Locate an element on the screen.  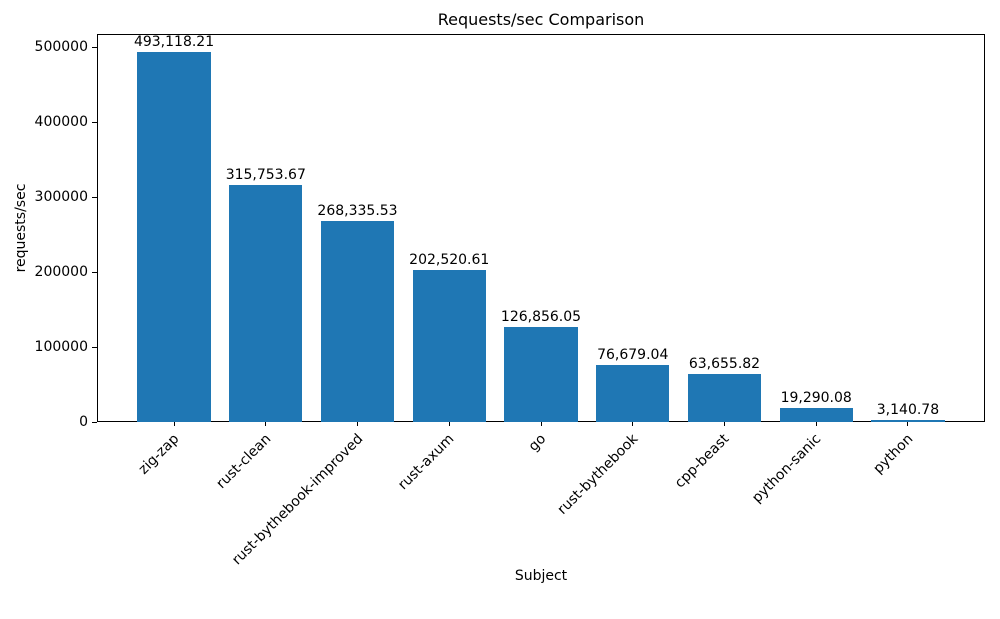
y-tick-label: 400000 is located at coordinates (61, 122).